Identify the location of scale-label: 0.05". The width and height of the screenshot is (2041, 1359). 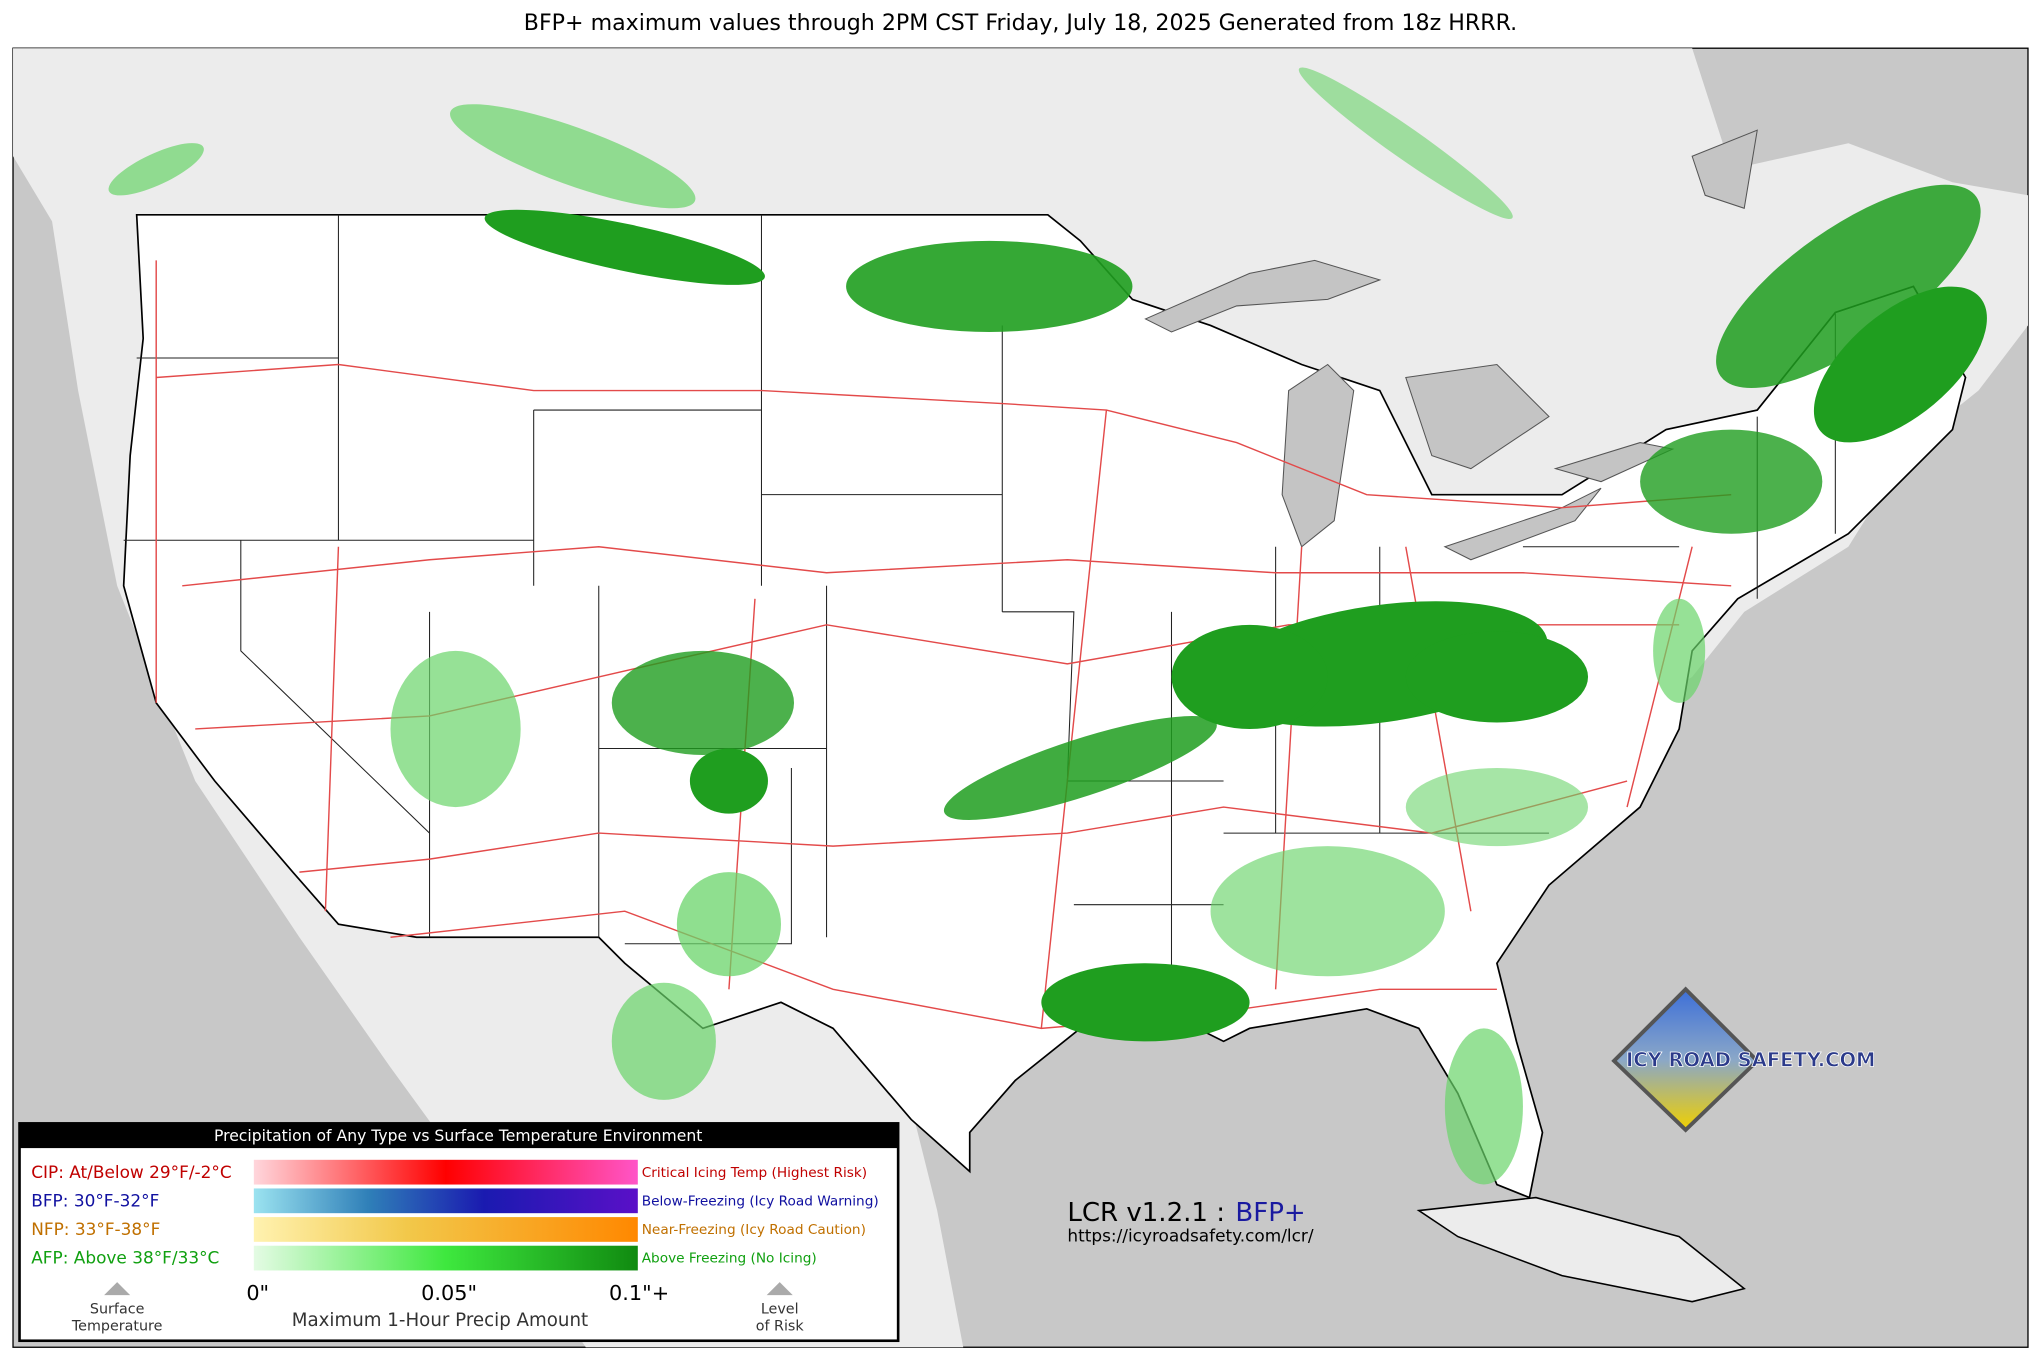
(449, 1293).